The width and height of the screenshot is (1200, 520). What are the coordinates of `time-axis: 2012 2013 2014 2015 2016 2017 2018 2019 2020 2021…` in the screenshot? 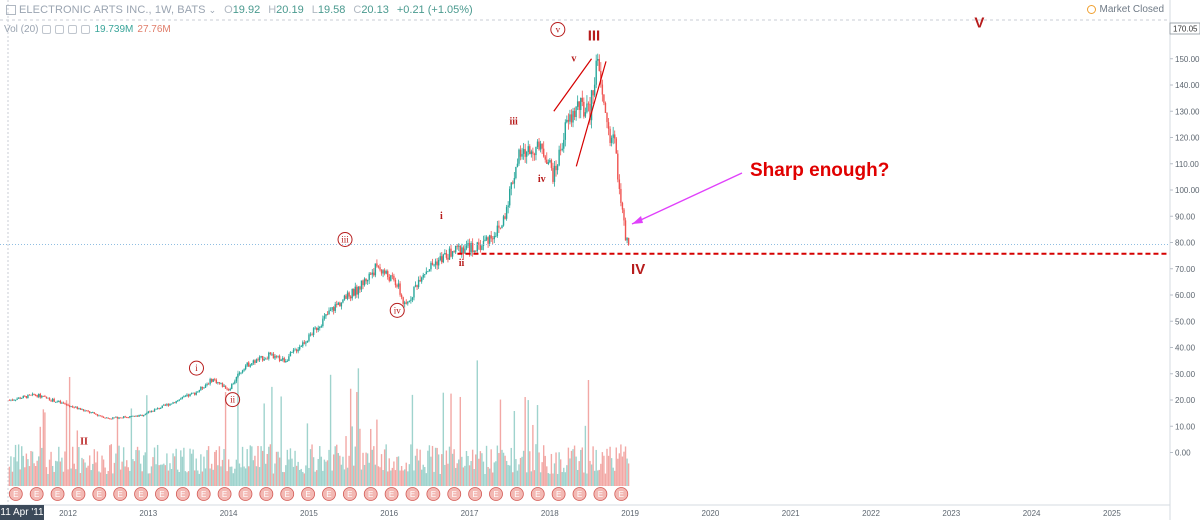 It's located at (585, 511).